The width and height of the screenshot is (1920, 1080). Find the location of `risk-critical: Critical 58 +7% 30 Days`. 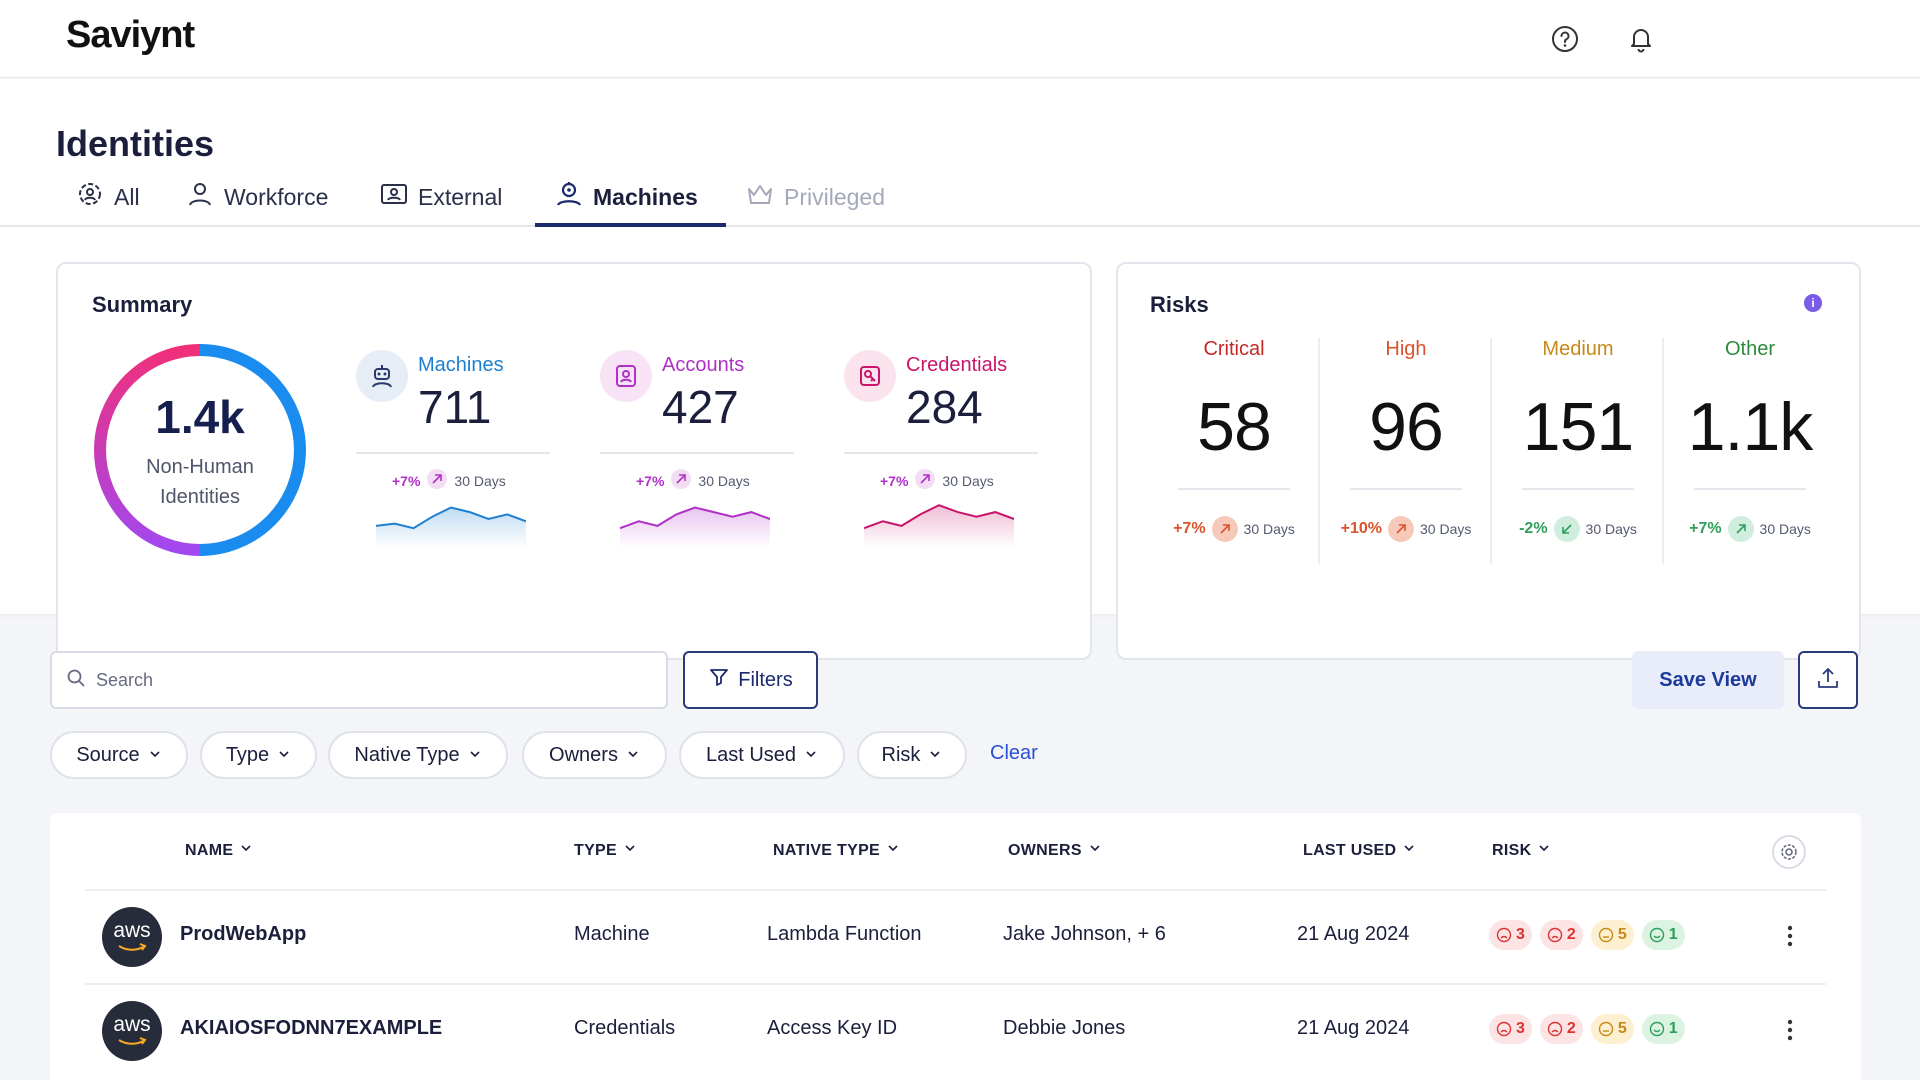

risk-critical: Critical 58 +7% 30 Days is located at coordinates (1234, 451).